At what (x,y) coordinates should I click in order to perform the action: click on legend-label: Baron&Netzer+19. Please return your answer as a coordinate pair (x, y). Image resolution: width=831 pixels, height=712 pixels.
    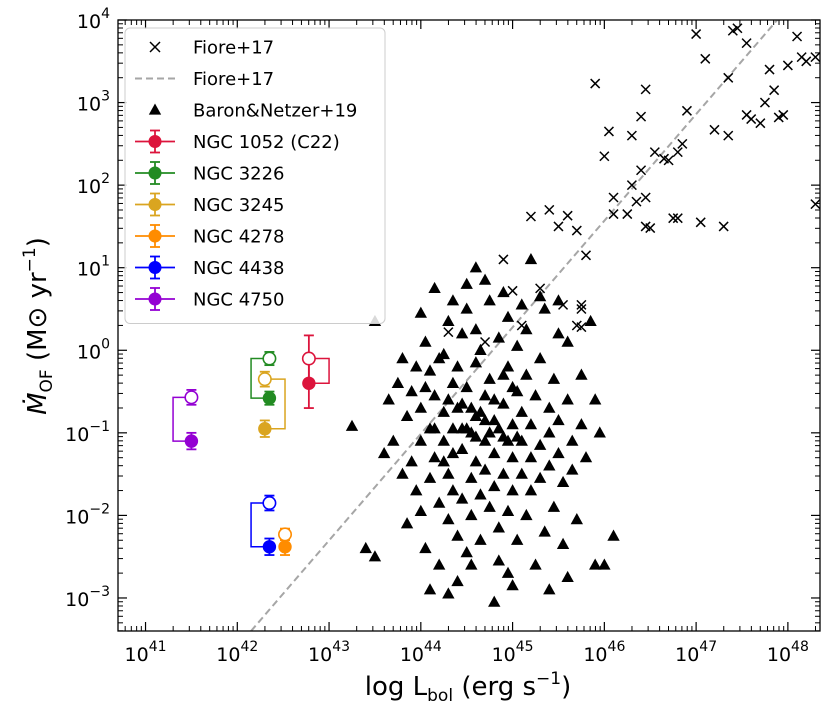
    Looking at the image, I should click on (275, 111).